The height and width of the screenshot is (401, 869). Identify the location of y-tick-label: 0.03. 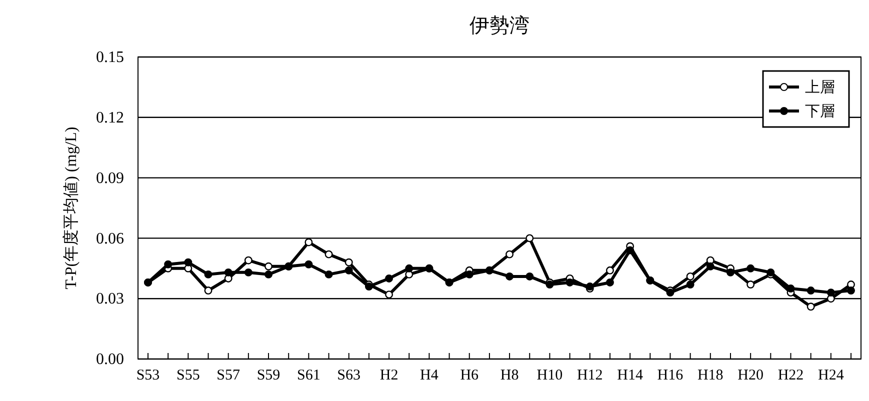
(110, 299).